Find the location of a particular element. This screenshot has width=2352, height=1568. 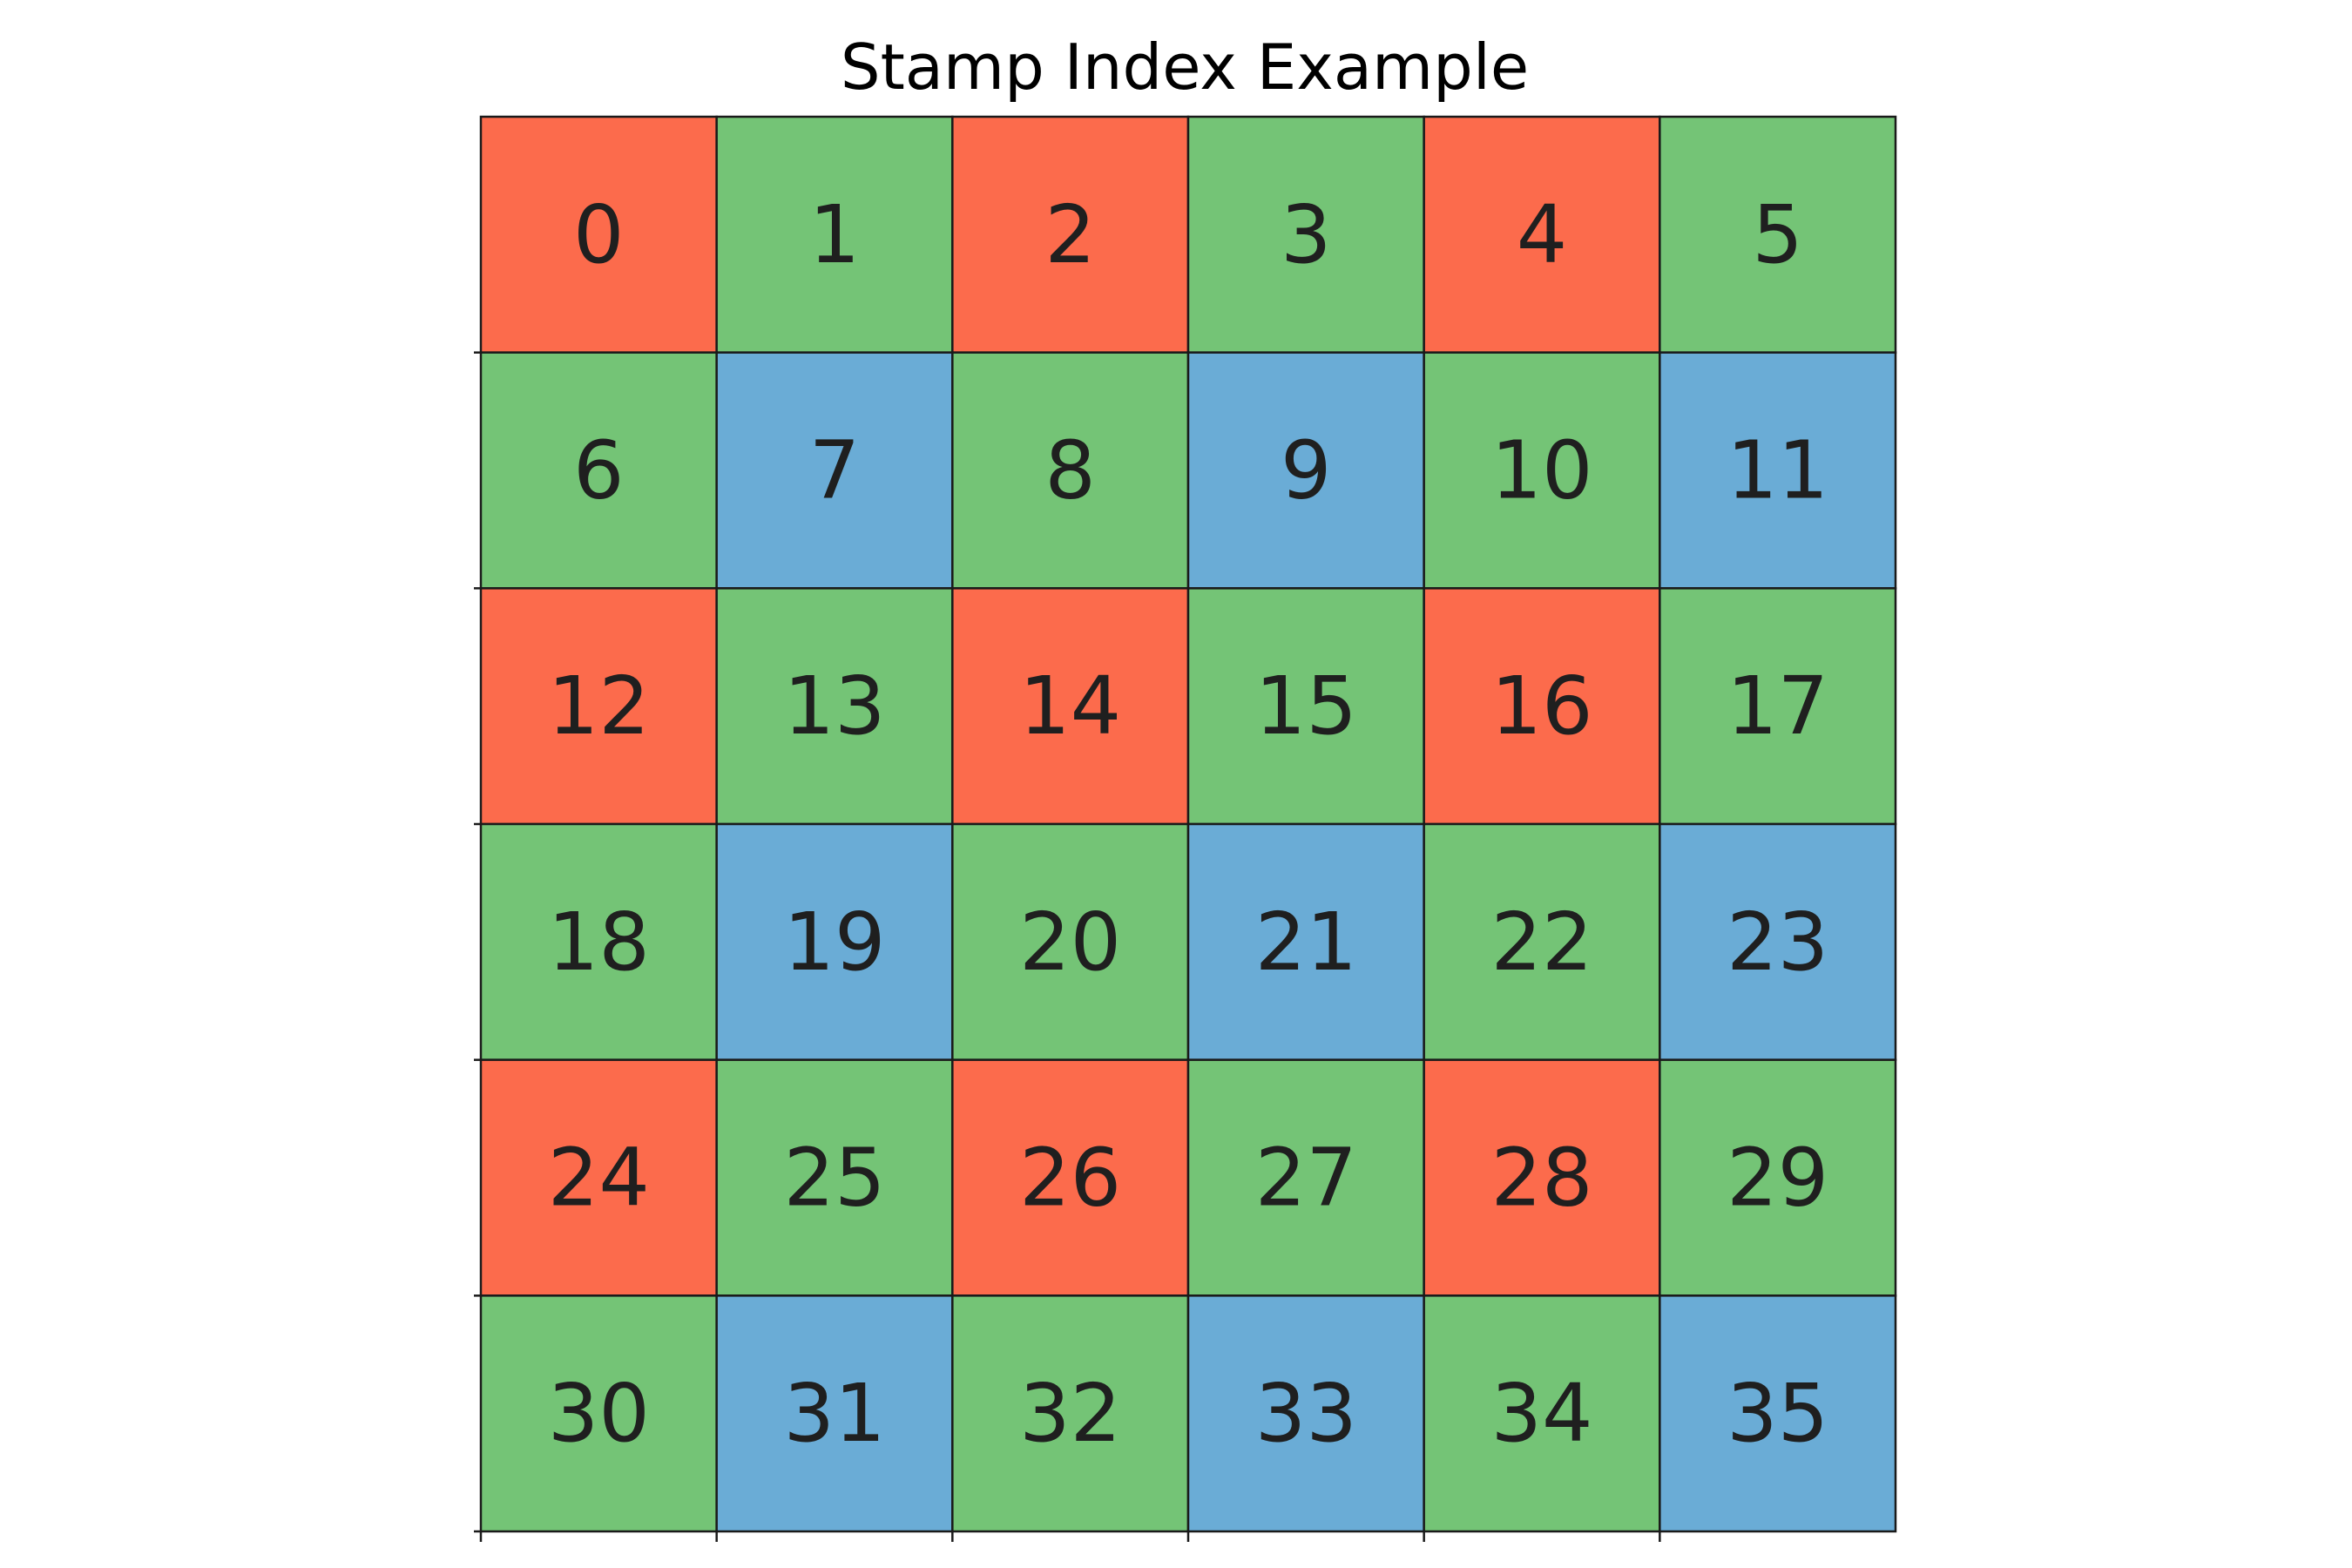

stamp-index-label: 29 is located at coordinates (1777, 1178).